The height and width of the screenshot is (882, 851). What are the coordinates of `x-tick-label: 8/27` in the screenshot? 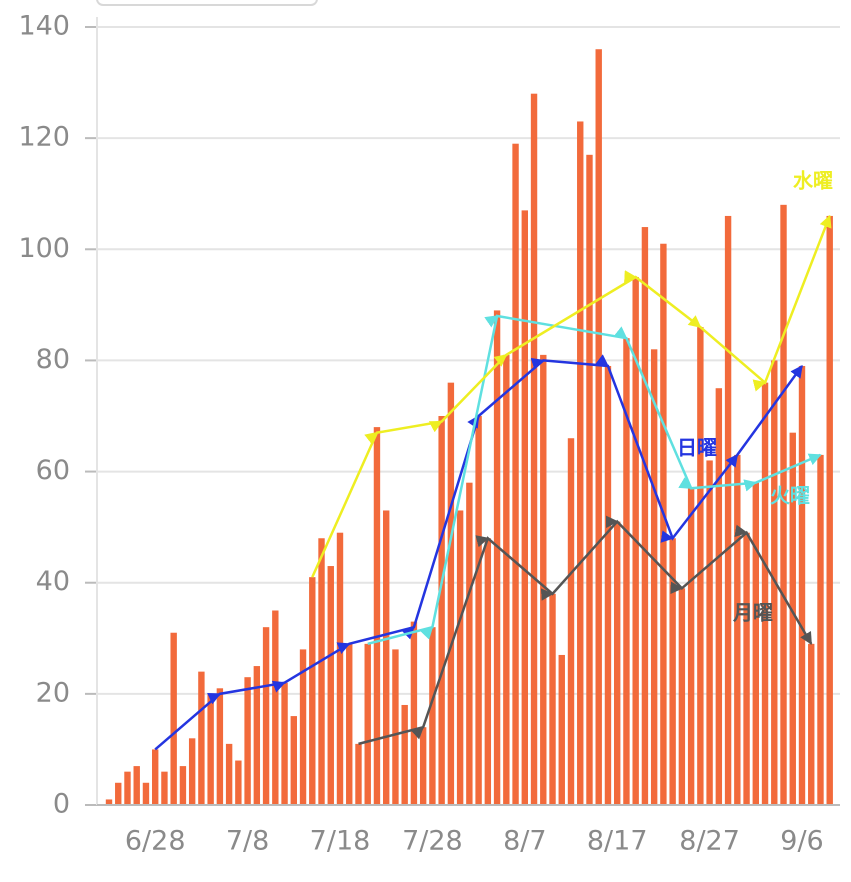 It's located at (709, 841).